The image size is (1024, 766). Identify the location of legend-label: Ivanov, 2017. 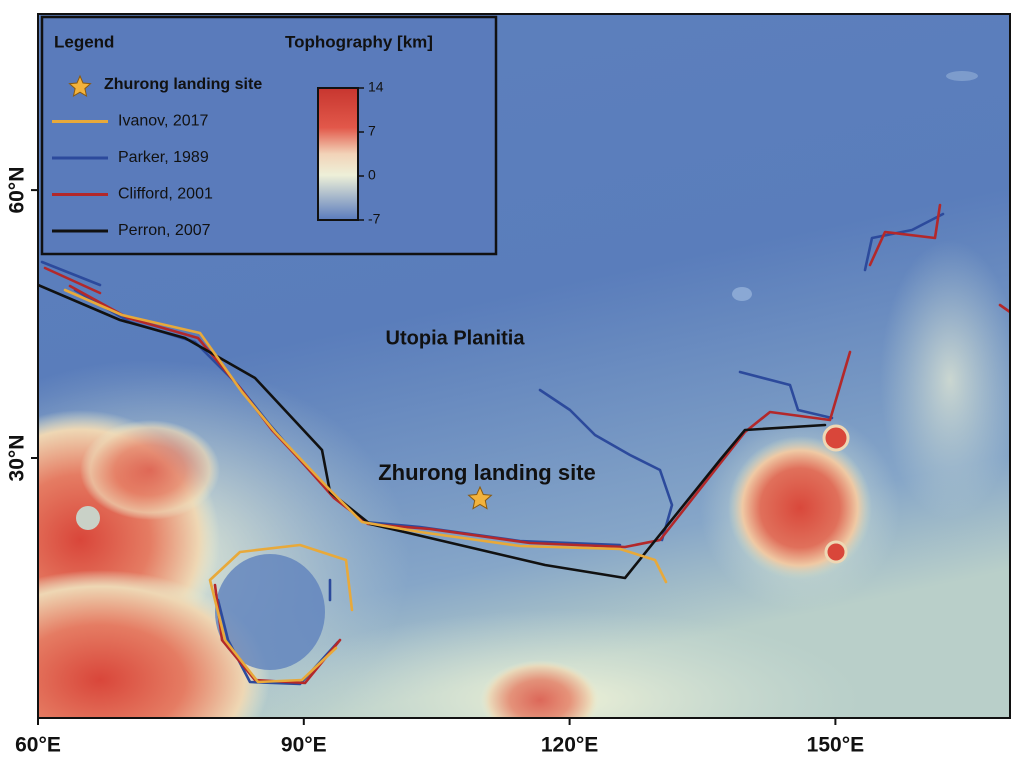
(163, 121).